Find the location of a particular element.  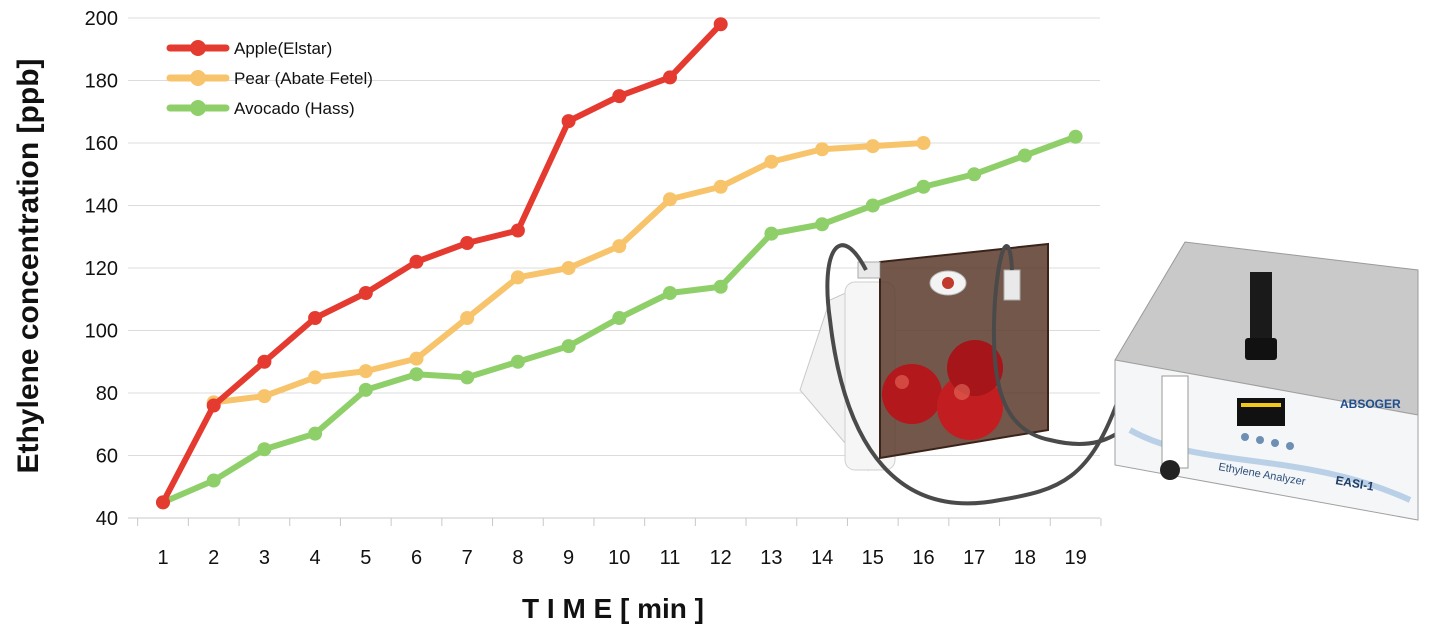

y-tick-label: 80 is located at coordinates (107, 394).